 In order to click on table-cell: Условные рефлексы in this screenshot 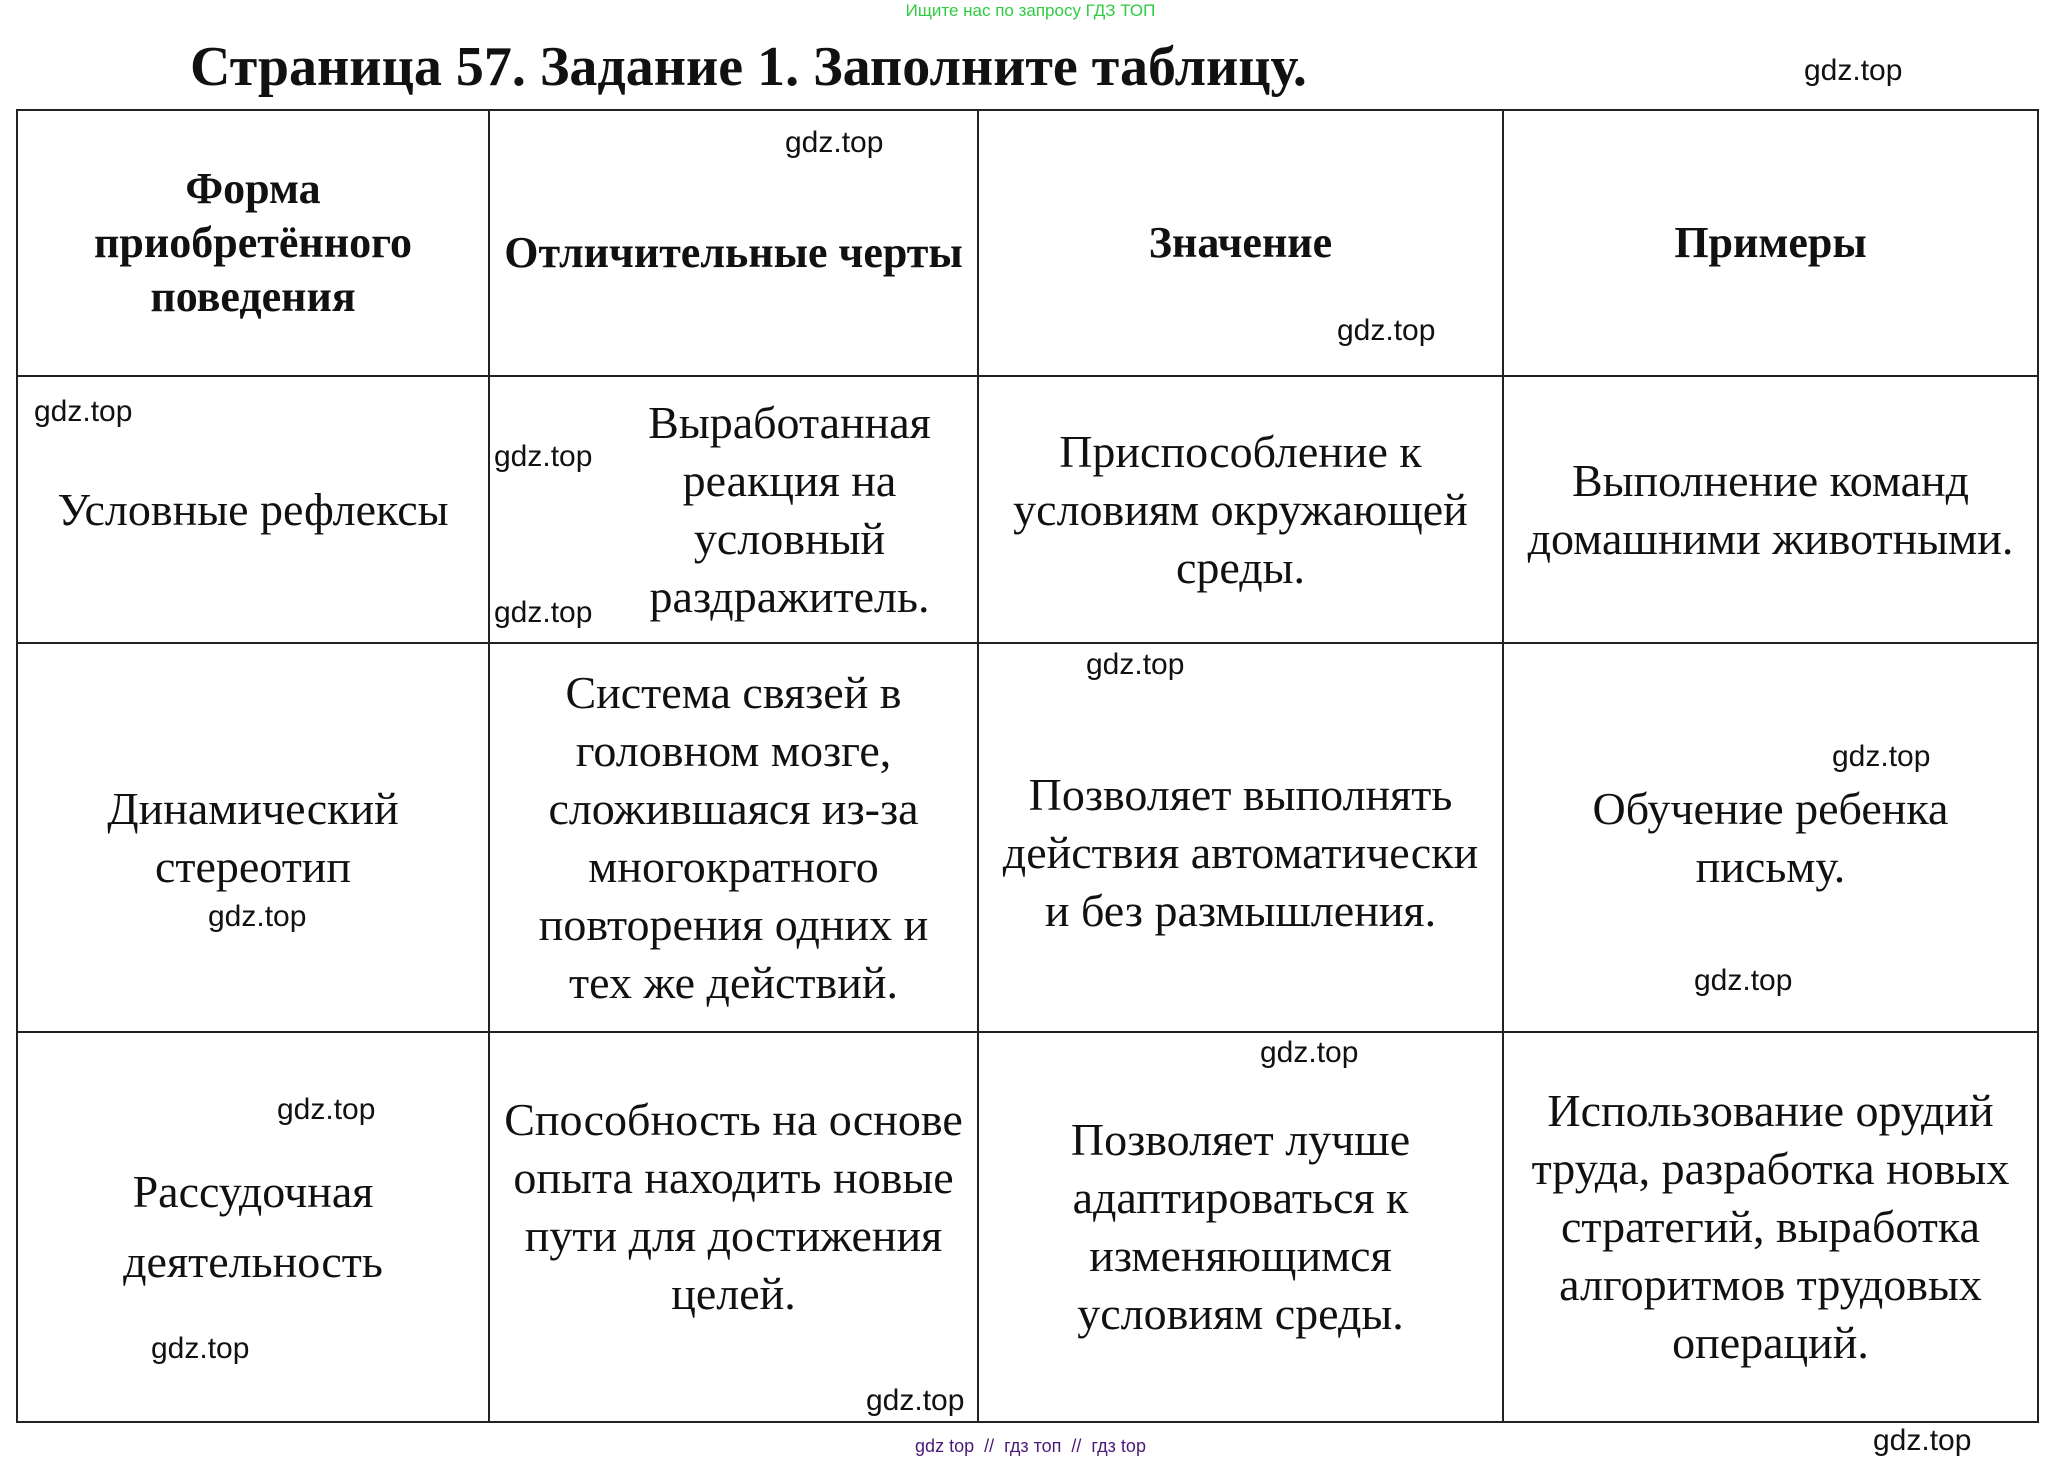, I will do `click(253, 509)`.